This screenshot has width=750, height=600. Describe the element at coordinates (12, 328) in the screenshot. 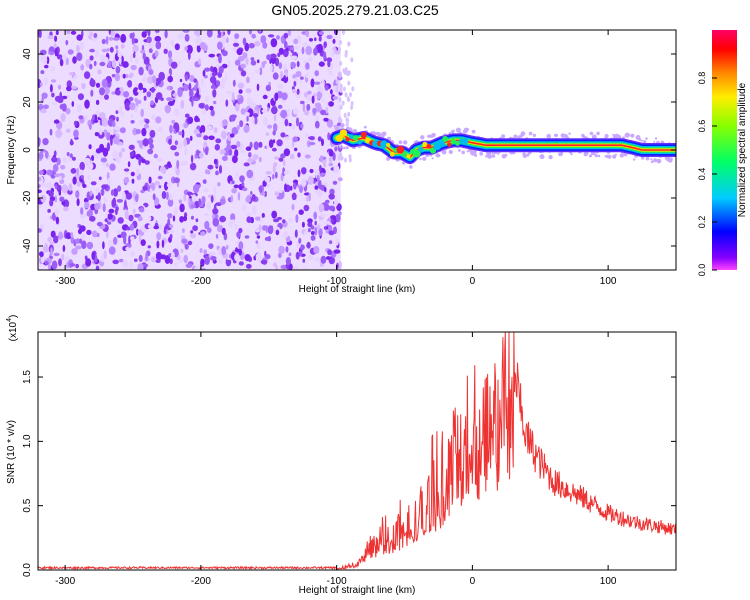

I see `snr-multiplier: (x104)` at that location.